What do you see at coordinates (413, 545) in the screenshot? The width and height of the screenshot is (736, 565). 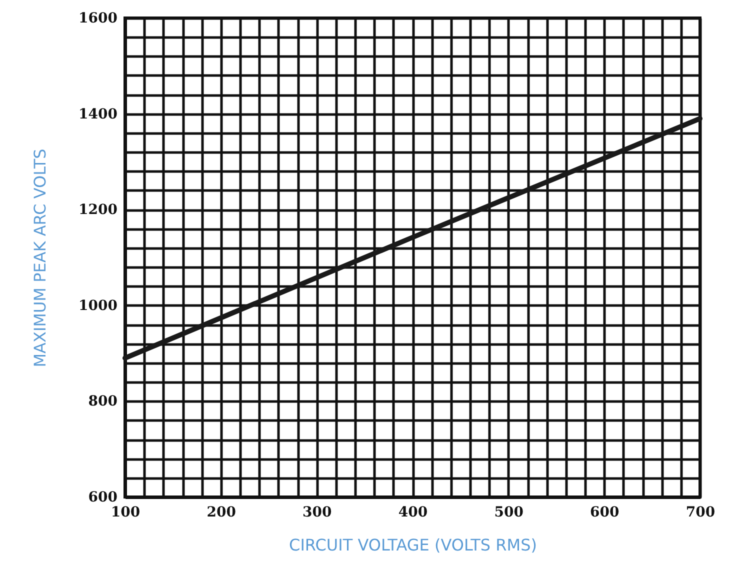 I see `x-axis-title: CIRCUIT VOLTAGE (VOLTS RMS)` at bounding box center [413, 545].